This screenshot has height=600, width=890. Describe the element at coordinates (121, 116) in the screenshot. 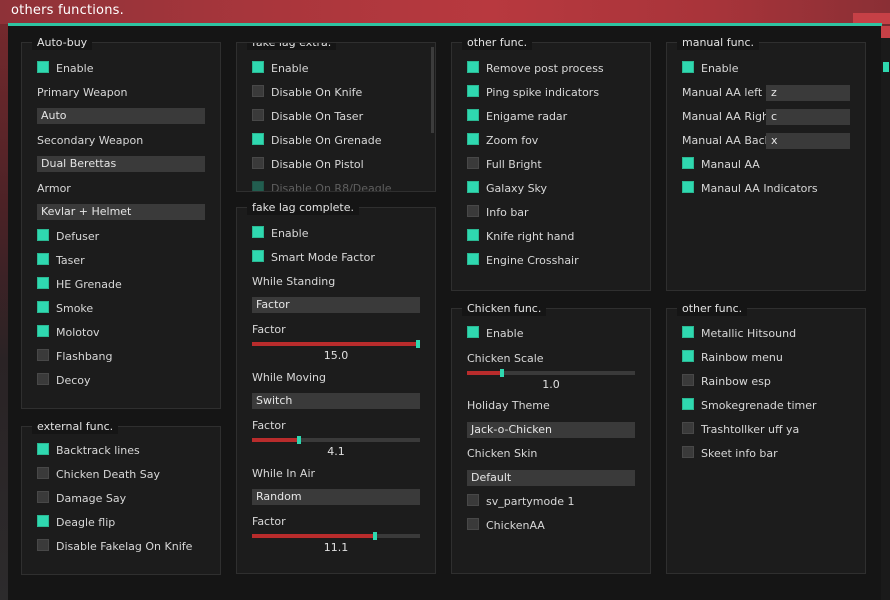

I see `primary-weapon-select: Auto` at that location.